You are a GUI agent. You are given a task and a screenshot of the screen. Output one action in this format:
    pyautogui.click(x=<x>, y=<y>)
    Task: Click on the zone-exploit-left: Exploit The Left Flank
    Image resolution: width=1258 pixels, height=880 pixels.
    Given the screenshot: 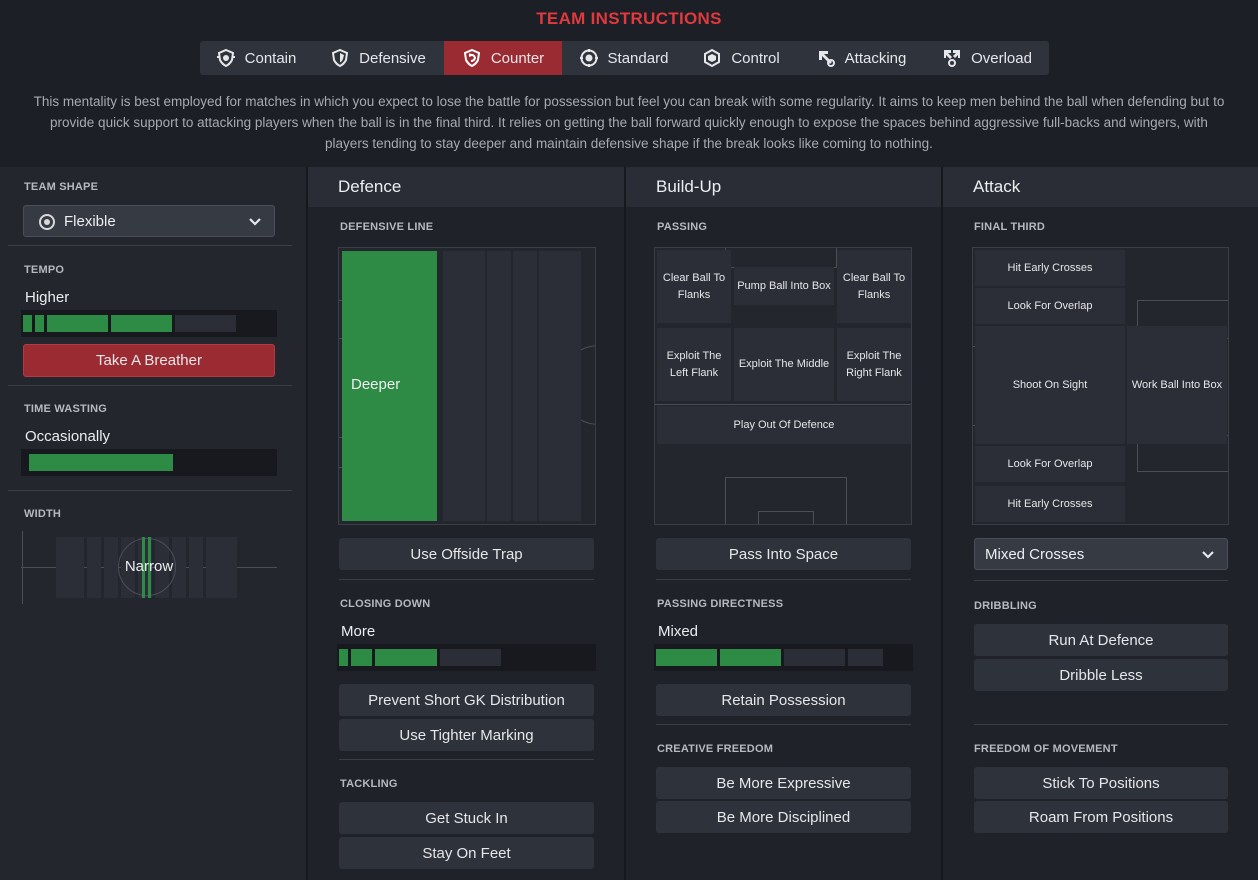 What is the action you would take?
    pyautogui.click(x=694, y=364)
    